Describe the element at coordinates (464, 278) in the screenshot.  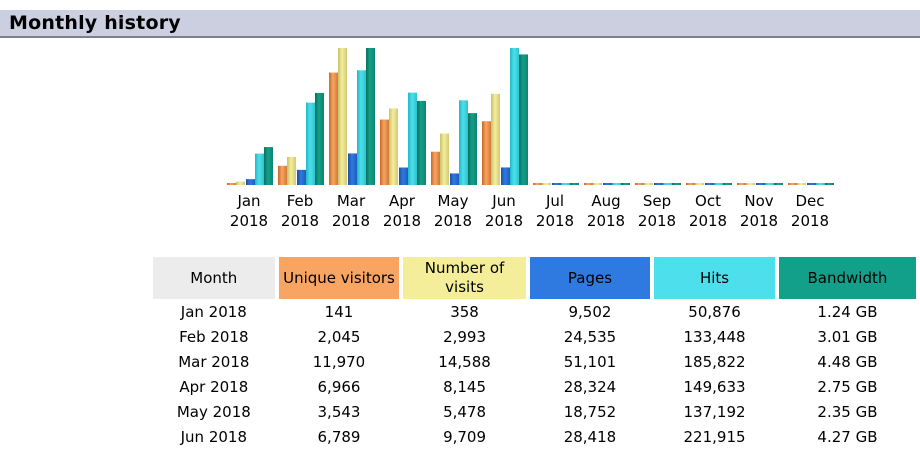
I see `col-header-visits: Number of visits` at that location.